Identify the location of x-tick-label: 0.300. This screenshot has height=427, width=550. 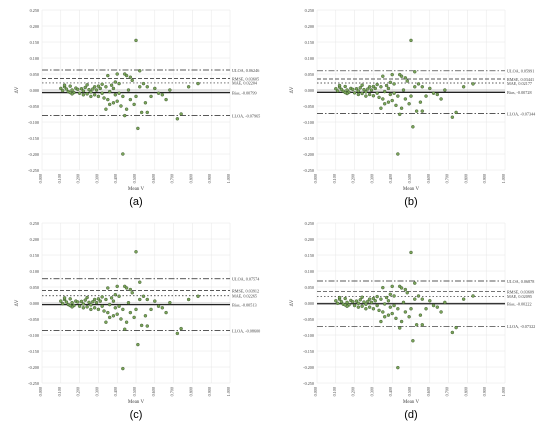
(96, 178).